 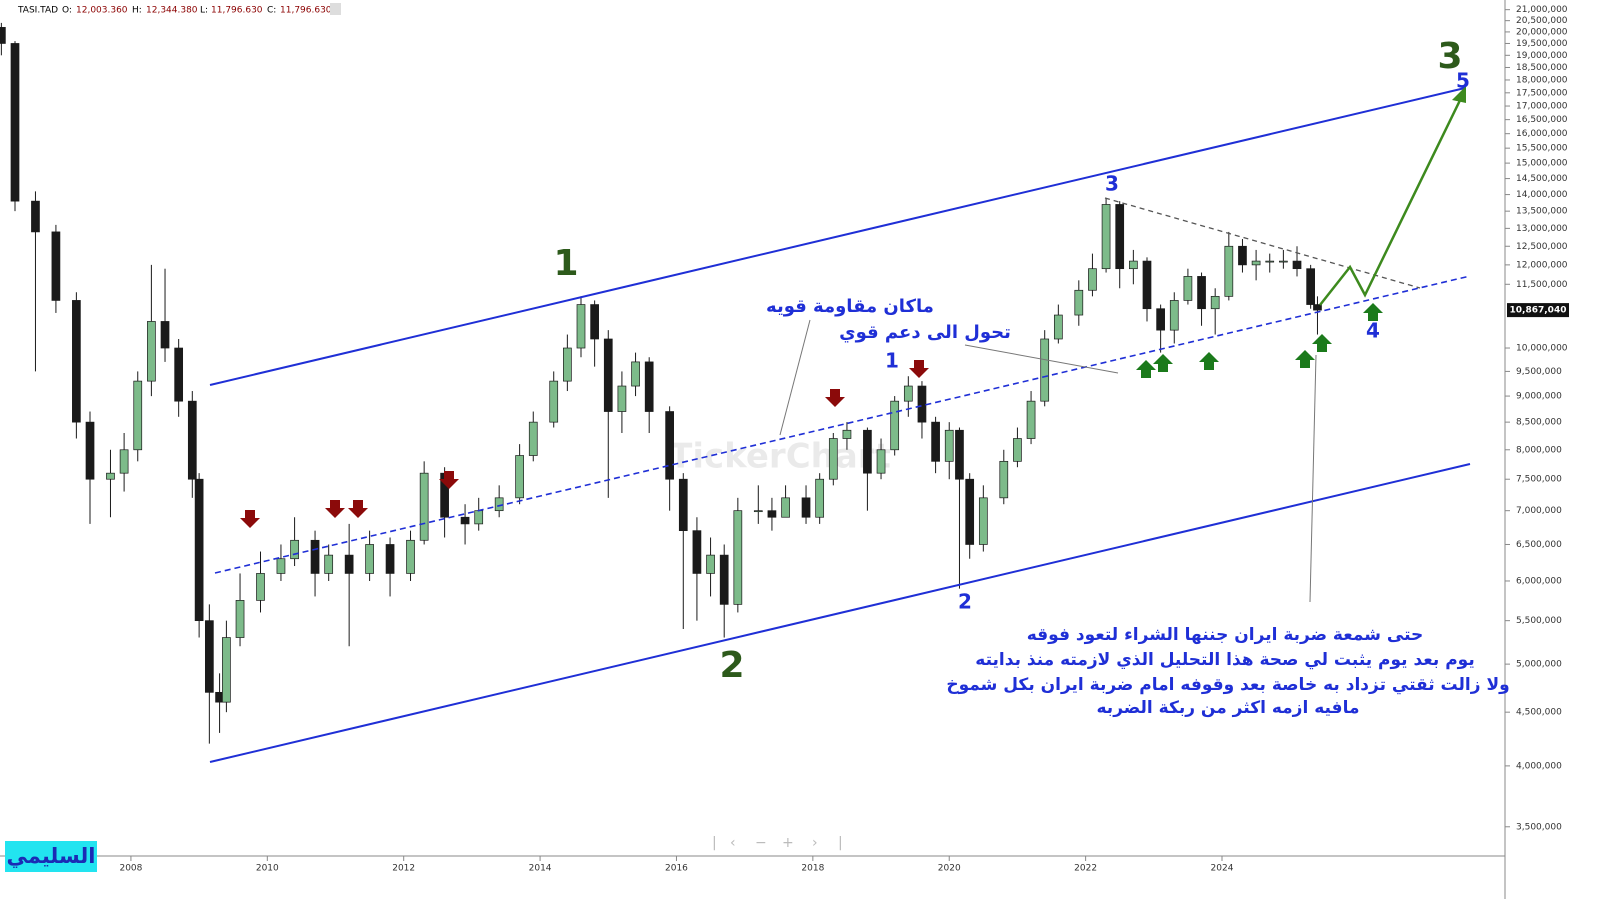 What do you see at coordinates (714, 843) in the screenshot?
I see `control: |` at bounding box center [714, 843].